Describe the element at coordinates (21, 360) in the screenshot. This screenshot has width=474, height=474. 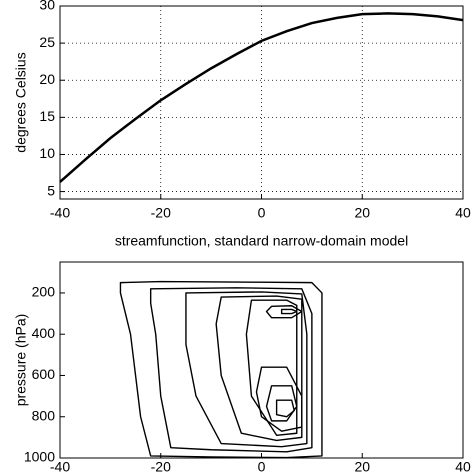
I see `y-axis-label: pressure (hPa)` at that location.